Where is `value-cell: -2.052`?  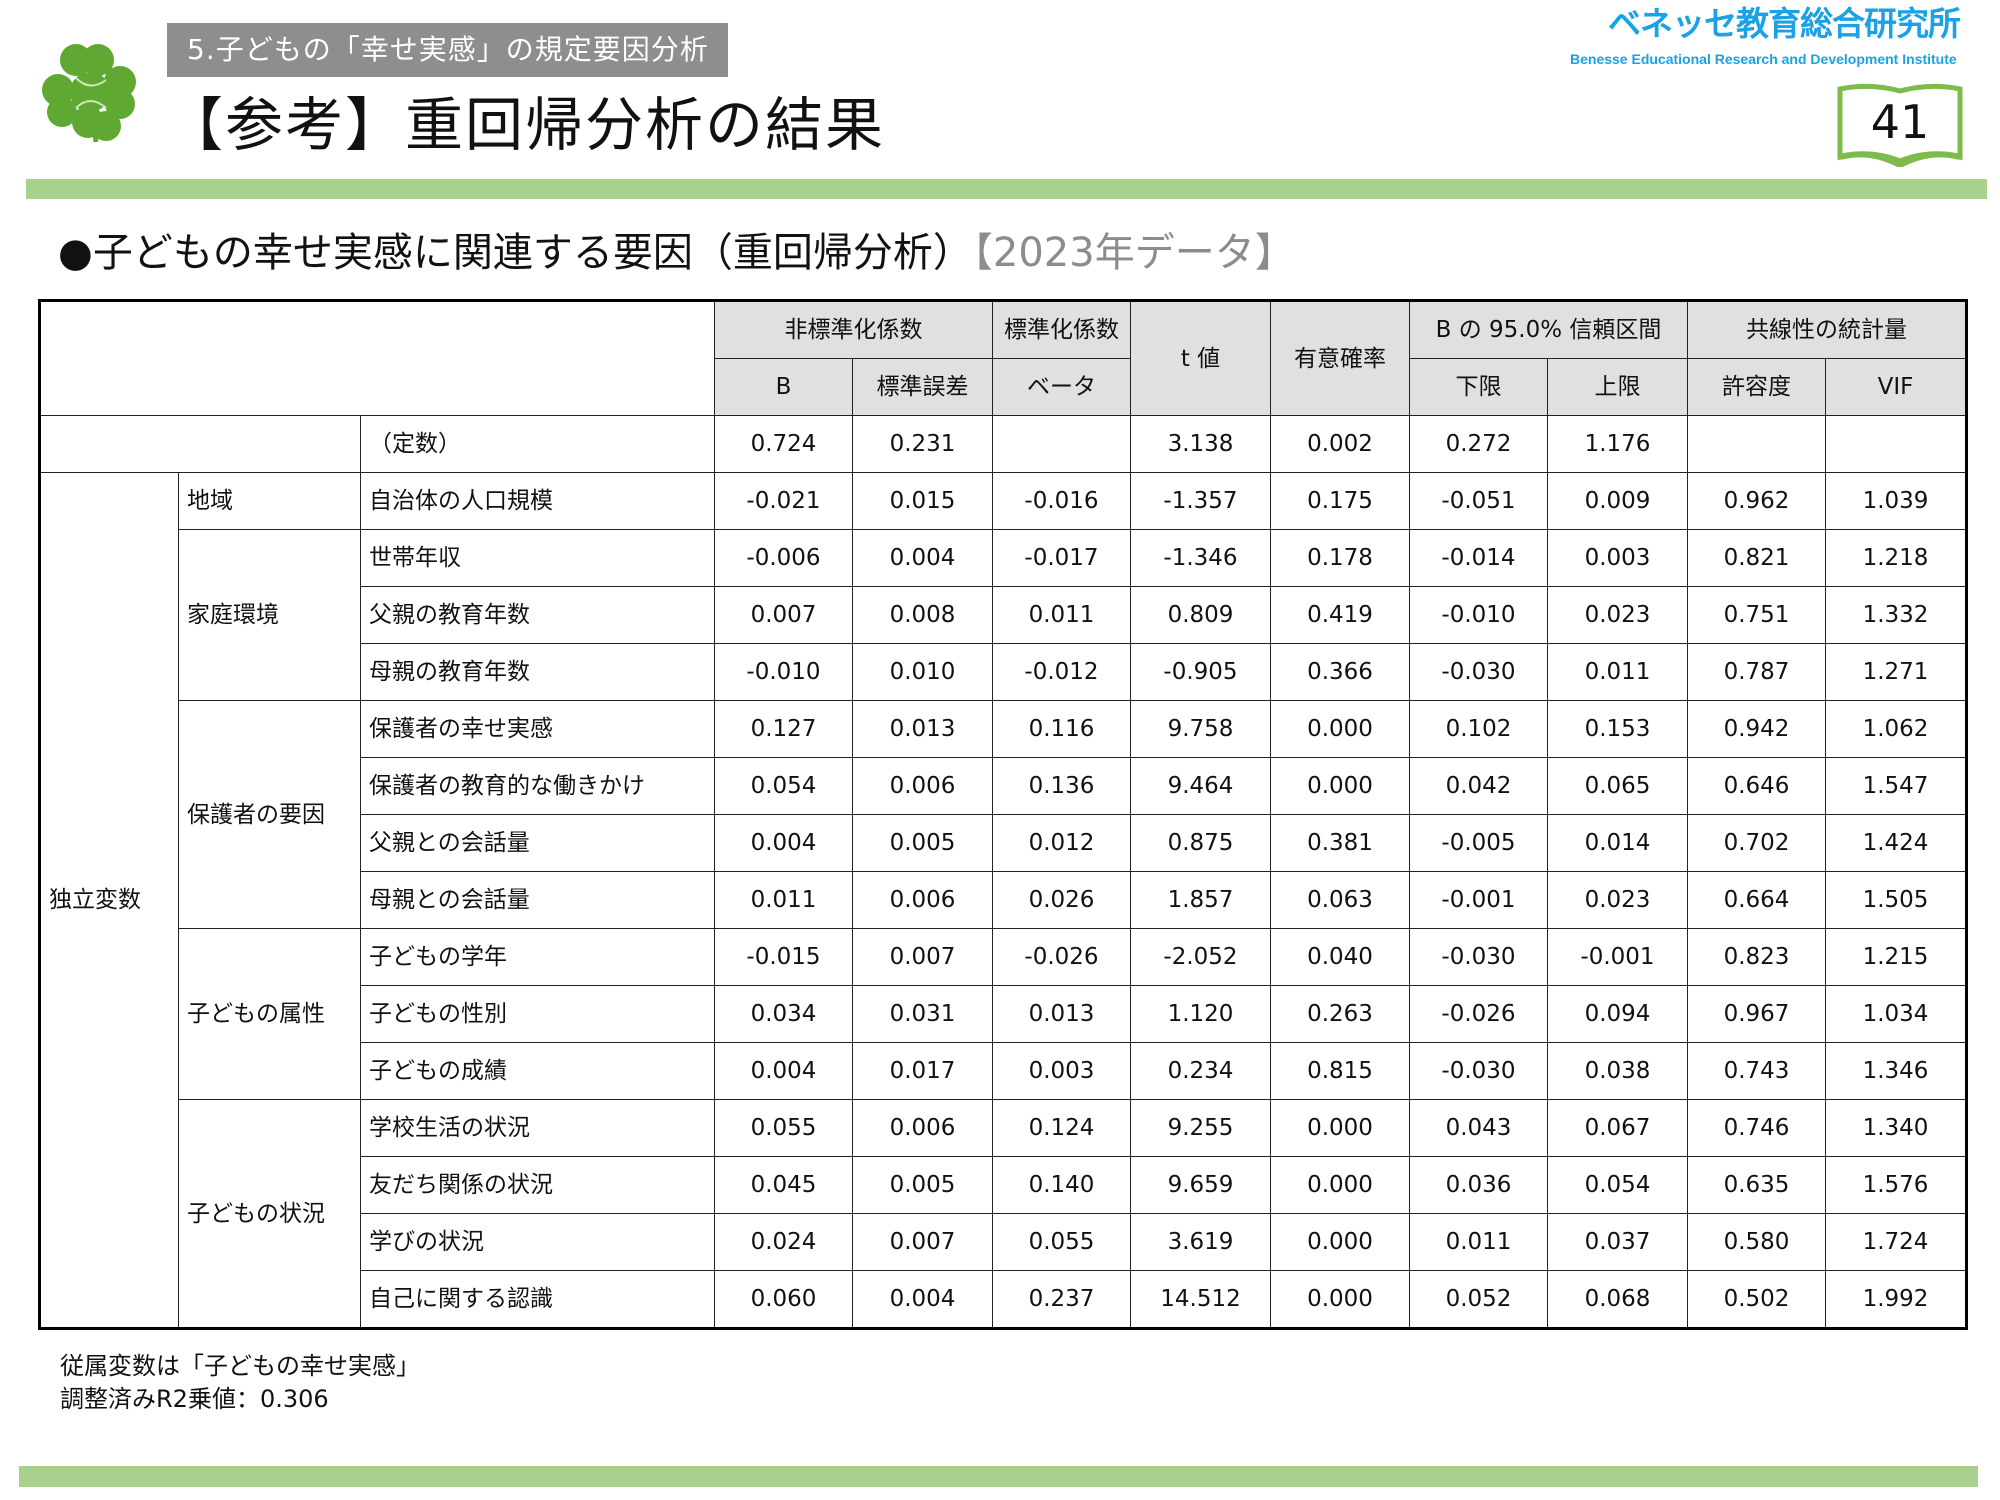 value-cell: -2.052 is located at coordinates (1200, 957).